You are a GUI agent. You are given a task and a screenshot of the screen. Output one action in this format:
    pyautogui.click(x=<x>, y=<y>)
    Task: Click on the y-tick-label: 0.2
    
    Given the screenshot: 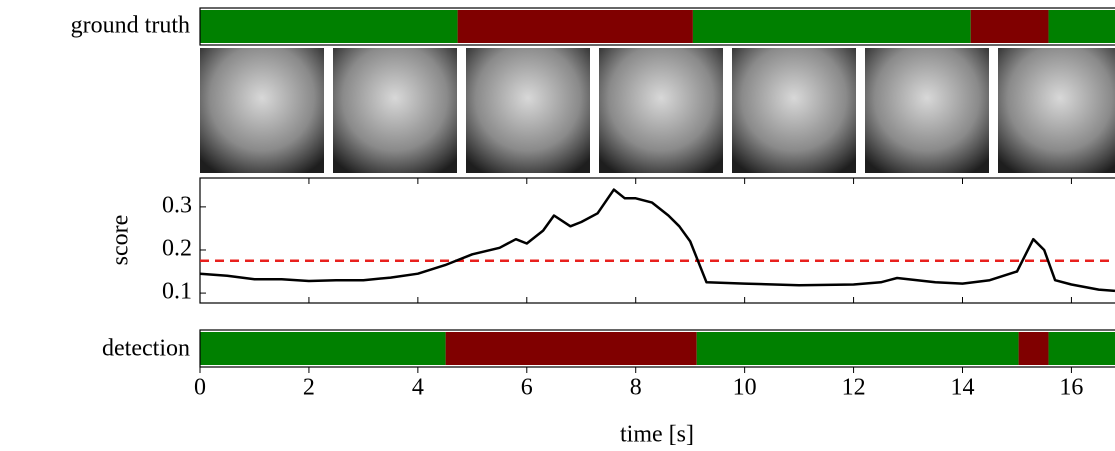 What is the action you would take?
    pyautogui.click(x=177, y=248)
    